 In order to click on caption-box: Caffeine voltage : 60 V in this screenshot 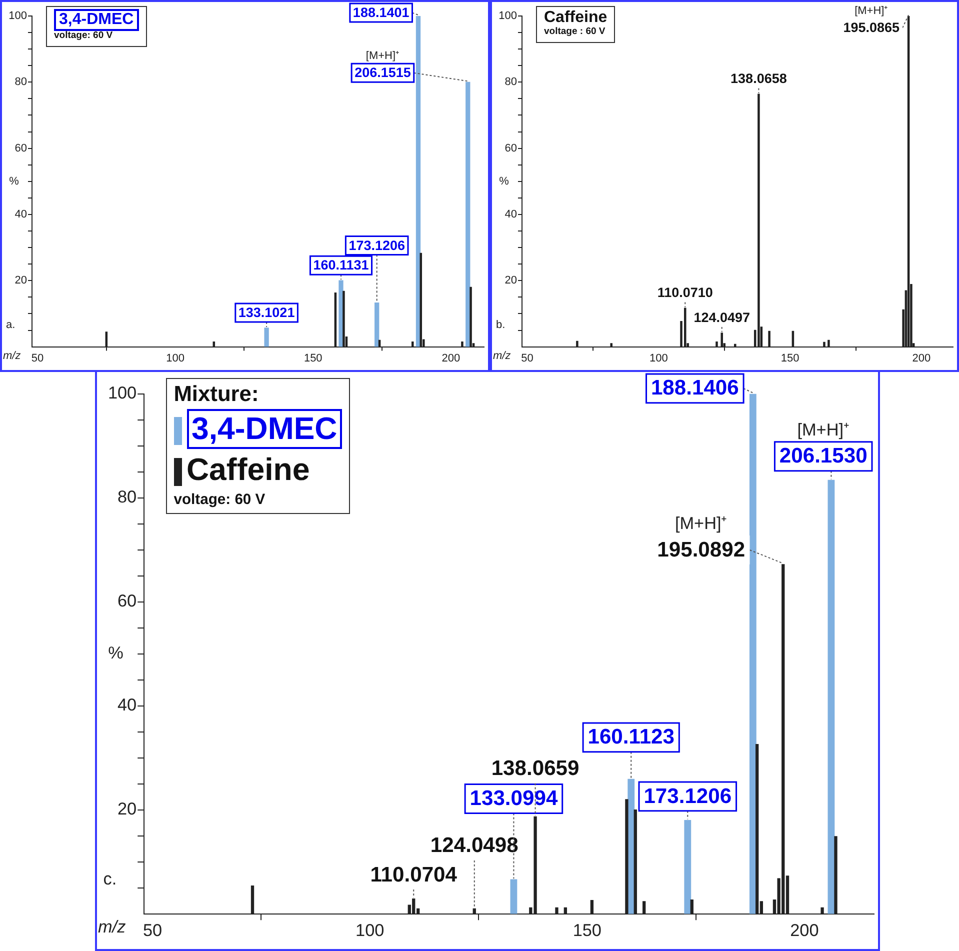, I will do `click(576, 25)`.